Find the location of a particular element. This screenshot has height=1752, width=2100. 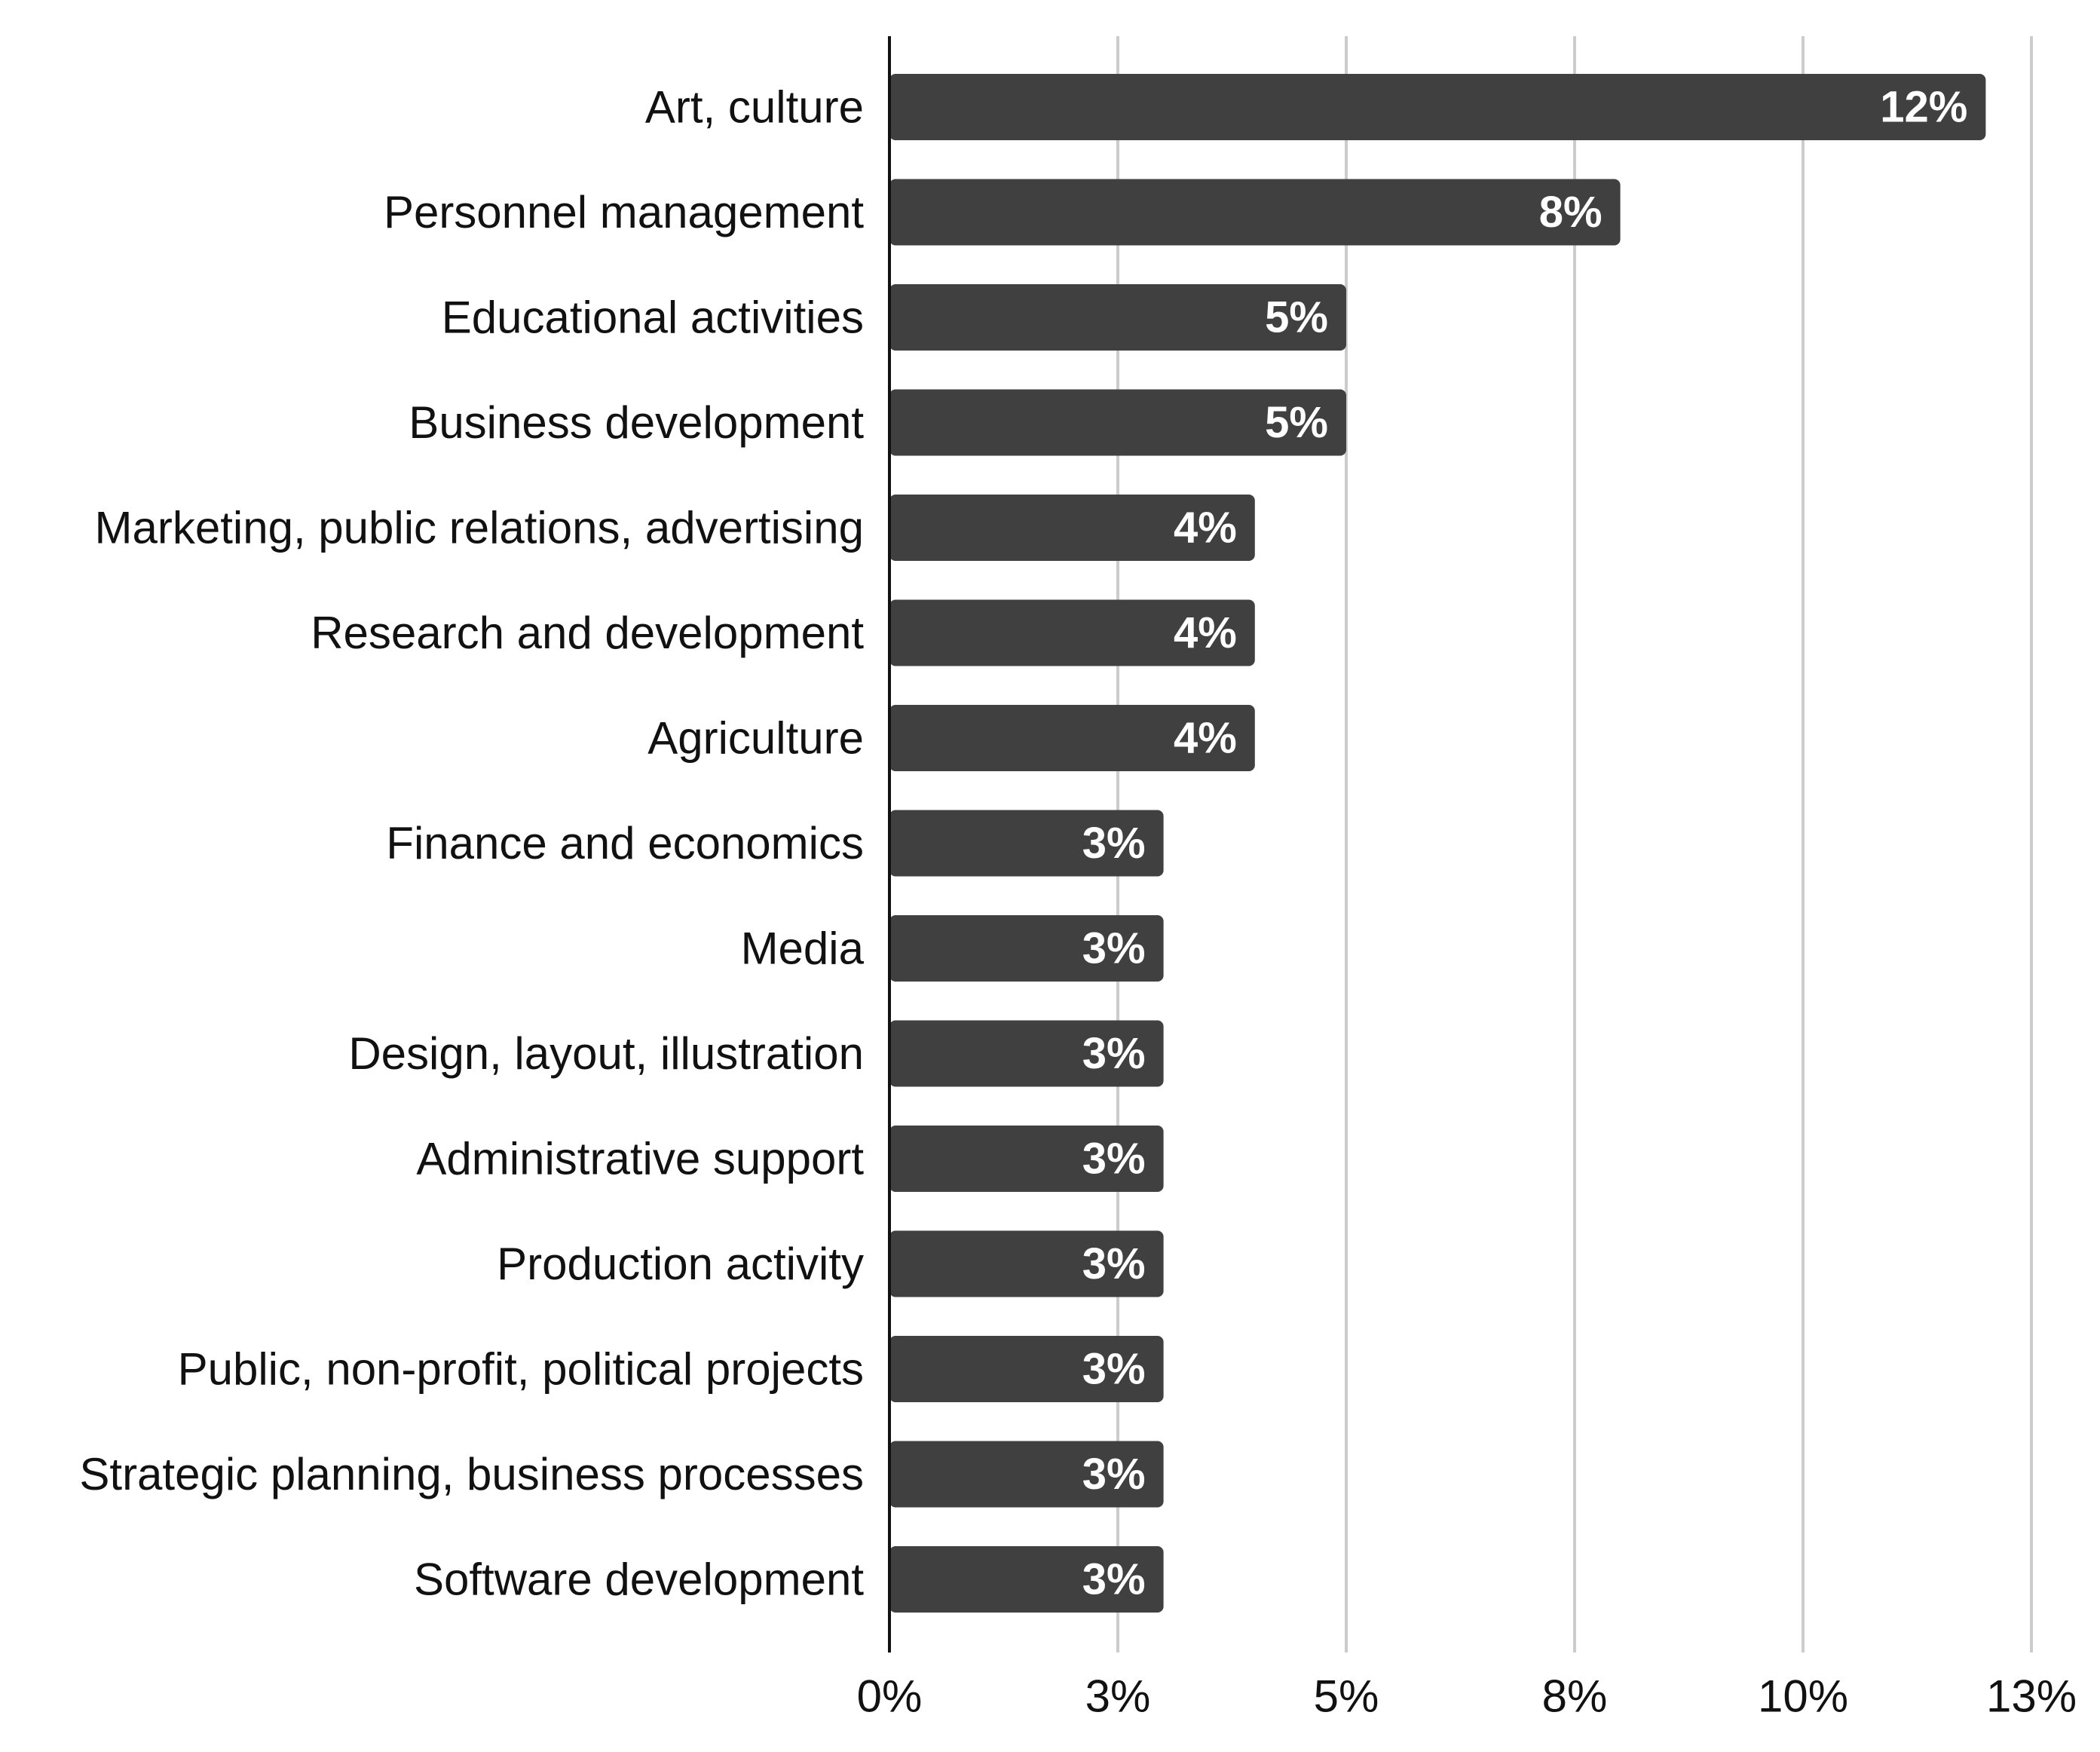

category-label: Finance and economics is located at coordinates (625, 843).